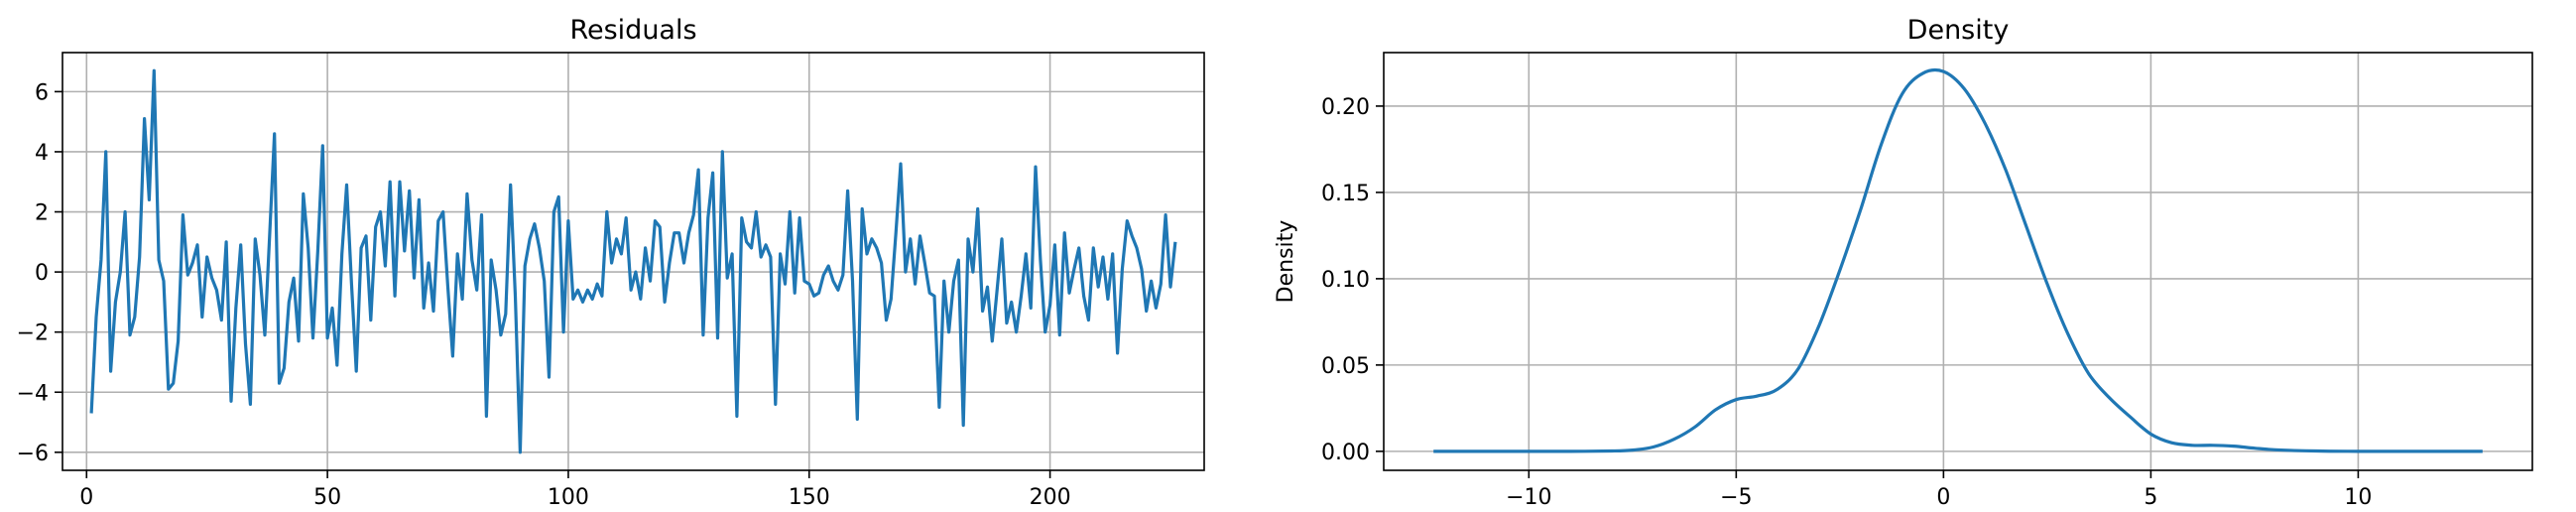 This screenshot has height=512, width=2576. What do you see at coordinates (33, 393) in the screenshot?
I see `y-tick-label: −4` at bounding box center [33, 393].